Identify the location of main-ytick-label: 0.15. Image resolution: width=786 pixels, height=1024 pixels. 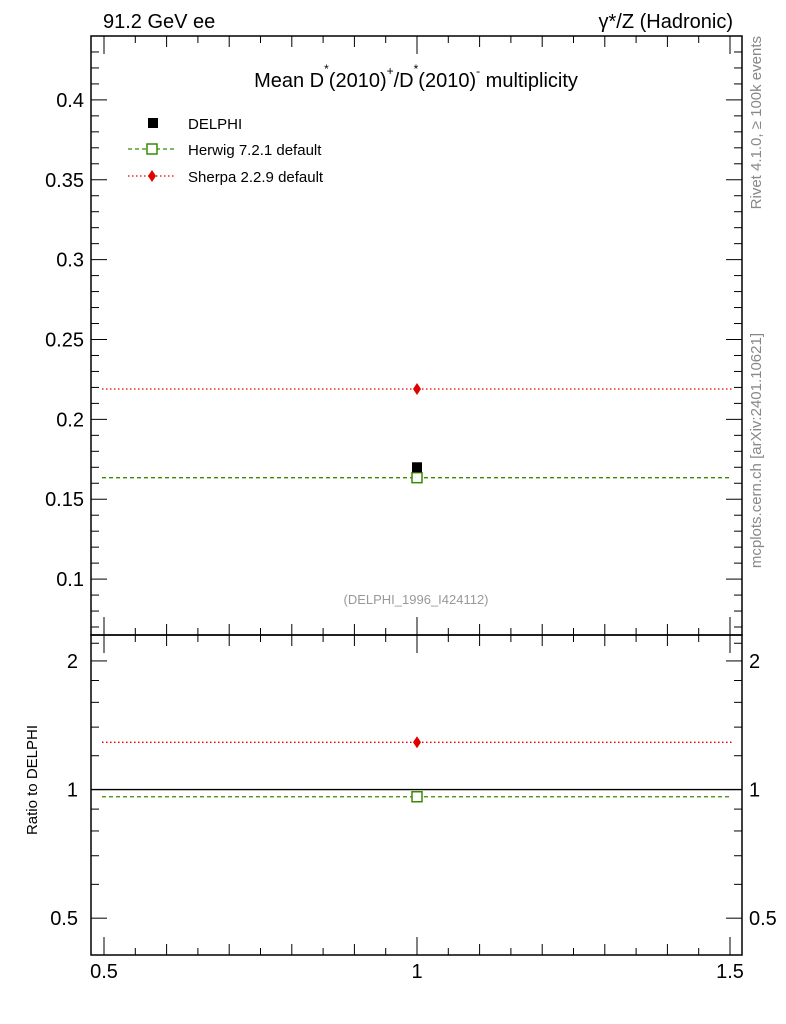
(64, 500).